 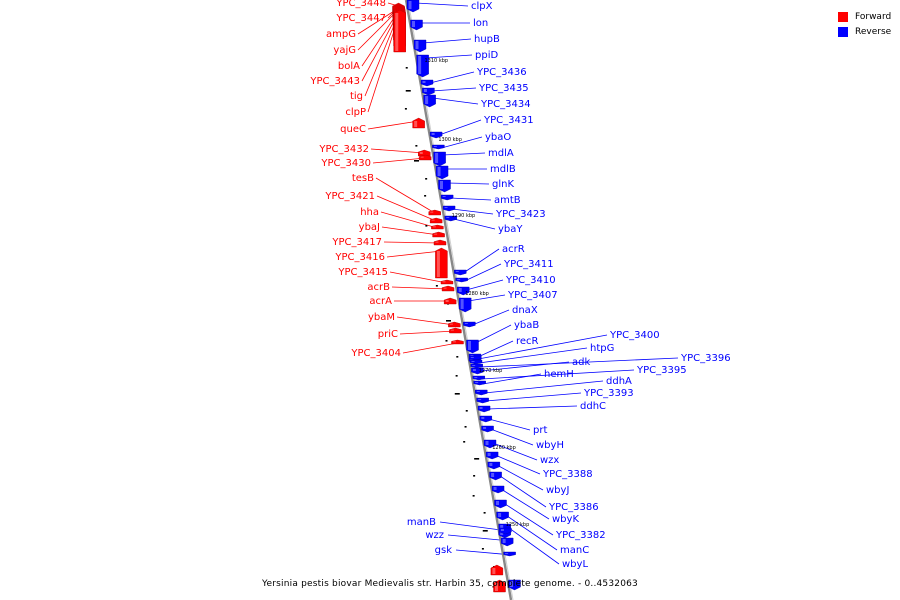 What do you see at coordinates (464, 216) in the screenshot?
I see `position-label: 1290 kbp` at bounding box center [464, 216].